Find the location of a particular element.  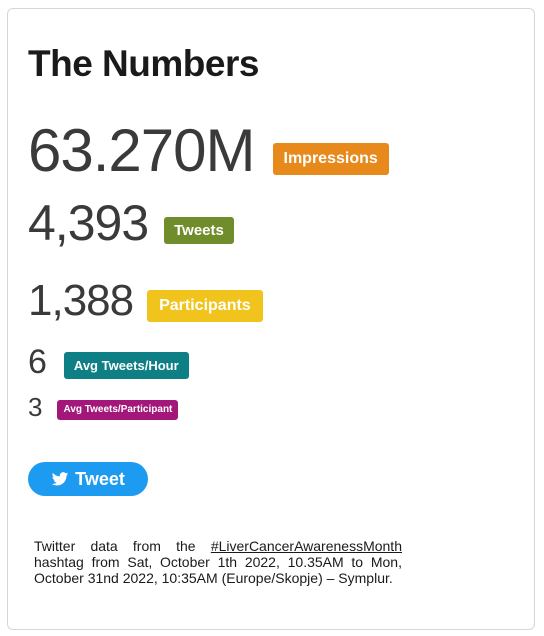

stat-value: 4,393 is located at coordinates (88, 223).